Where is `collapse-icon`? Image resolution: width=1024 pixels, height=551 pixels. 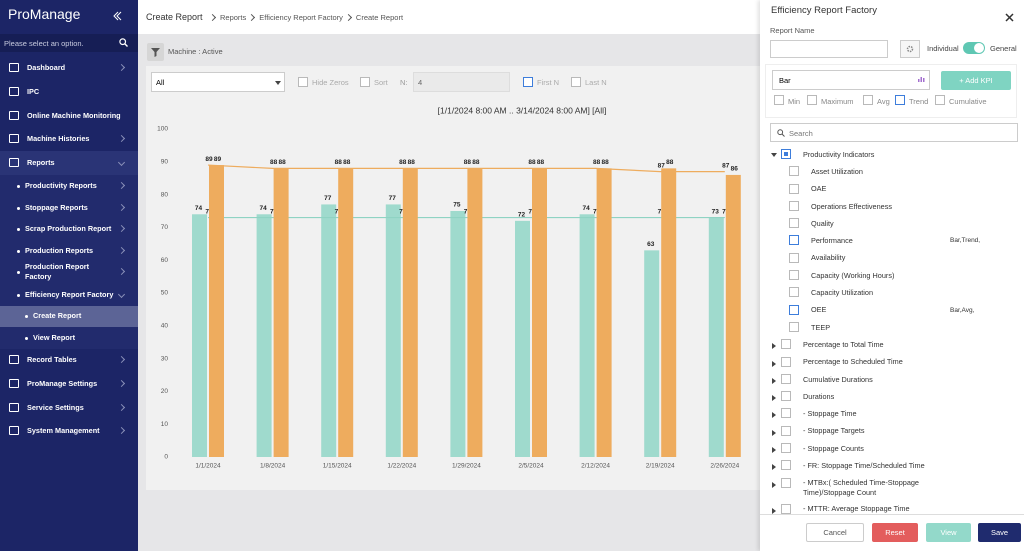
collapse-icon is located at coordinates (117, 16).